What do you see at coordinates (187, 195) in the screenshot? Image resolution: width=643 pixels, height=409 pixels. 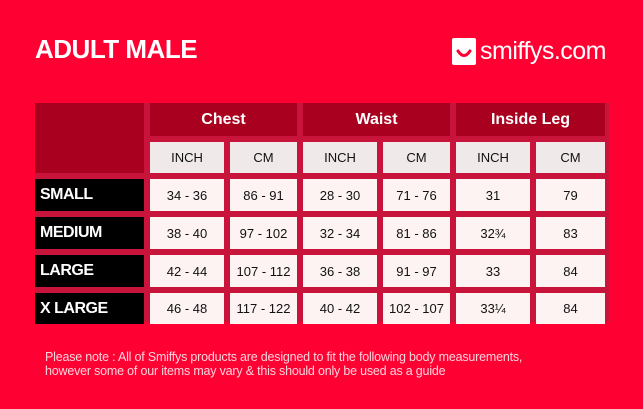 I see `table-cell: 34 - 36` at bounding box center [187, 195].